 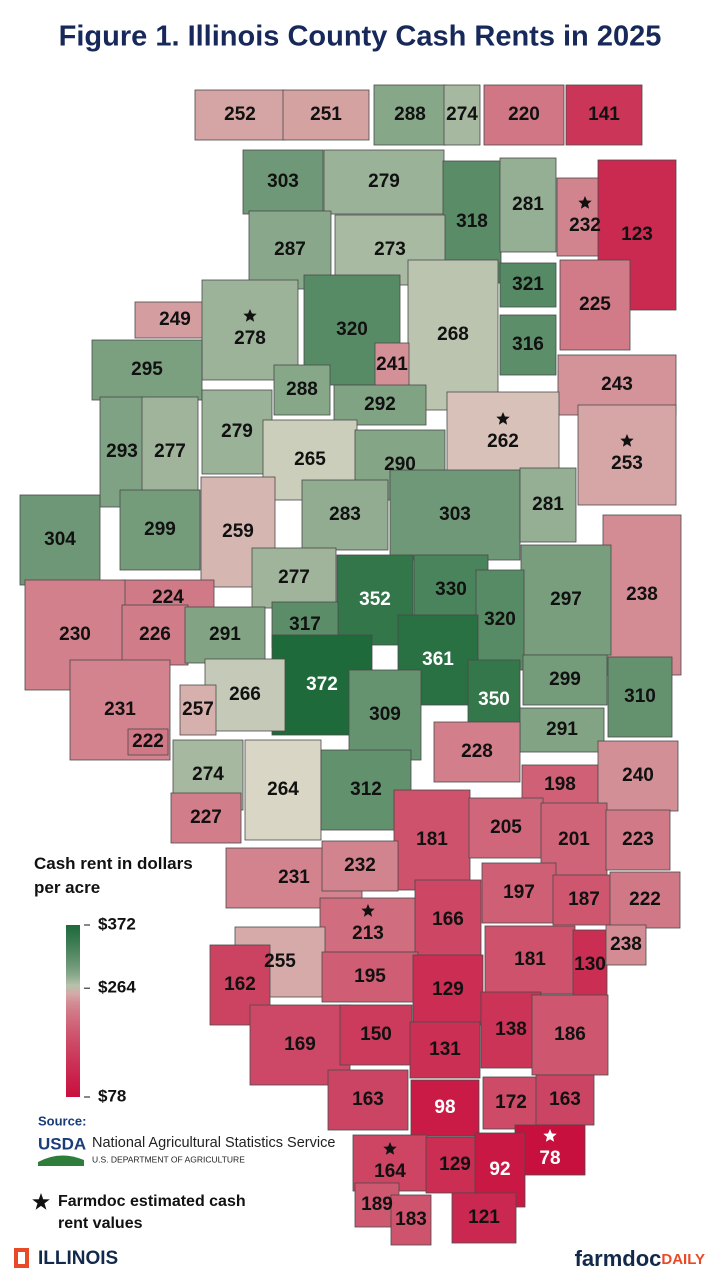 I want to click on county-value: 172, so click(x=511, y=1102).